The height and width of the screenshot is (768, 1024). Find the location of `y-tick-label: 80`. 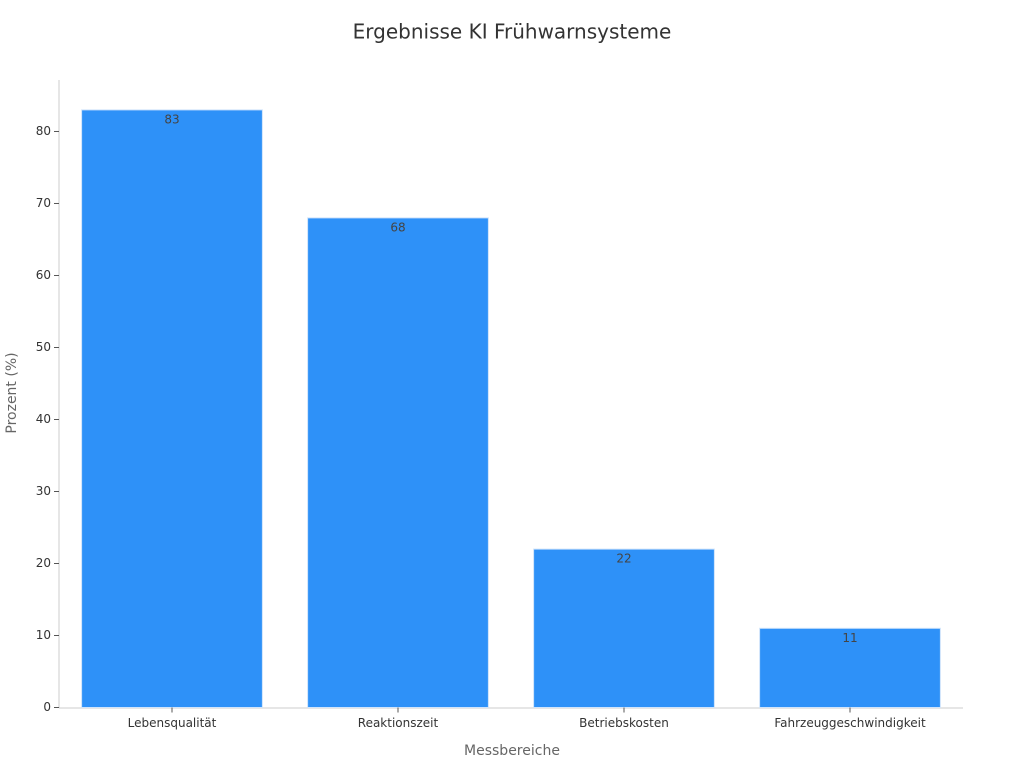

y-tick-label: 80 is located at coordinates (43, 131).